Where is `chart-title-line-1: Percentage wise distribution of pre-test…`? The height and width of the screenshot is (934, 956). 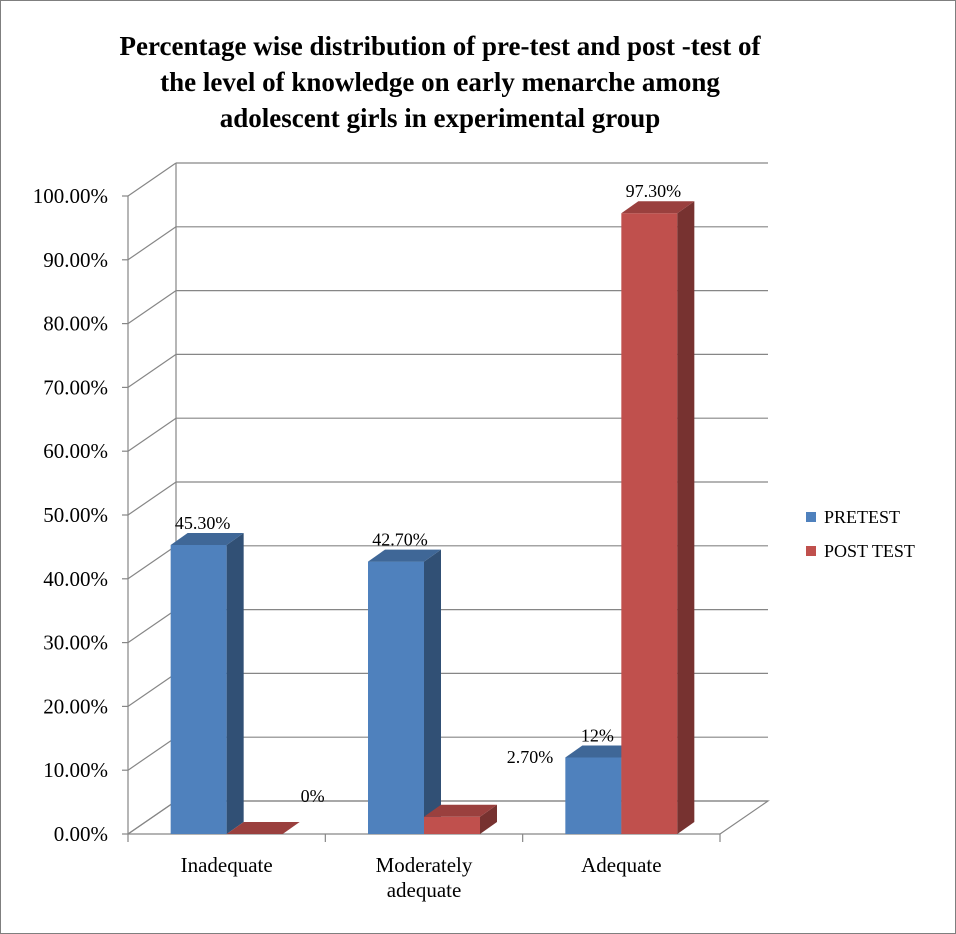
chart-title-line-1: Percentage wise distribution of pre-test… is located at coordinates (440, 46).